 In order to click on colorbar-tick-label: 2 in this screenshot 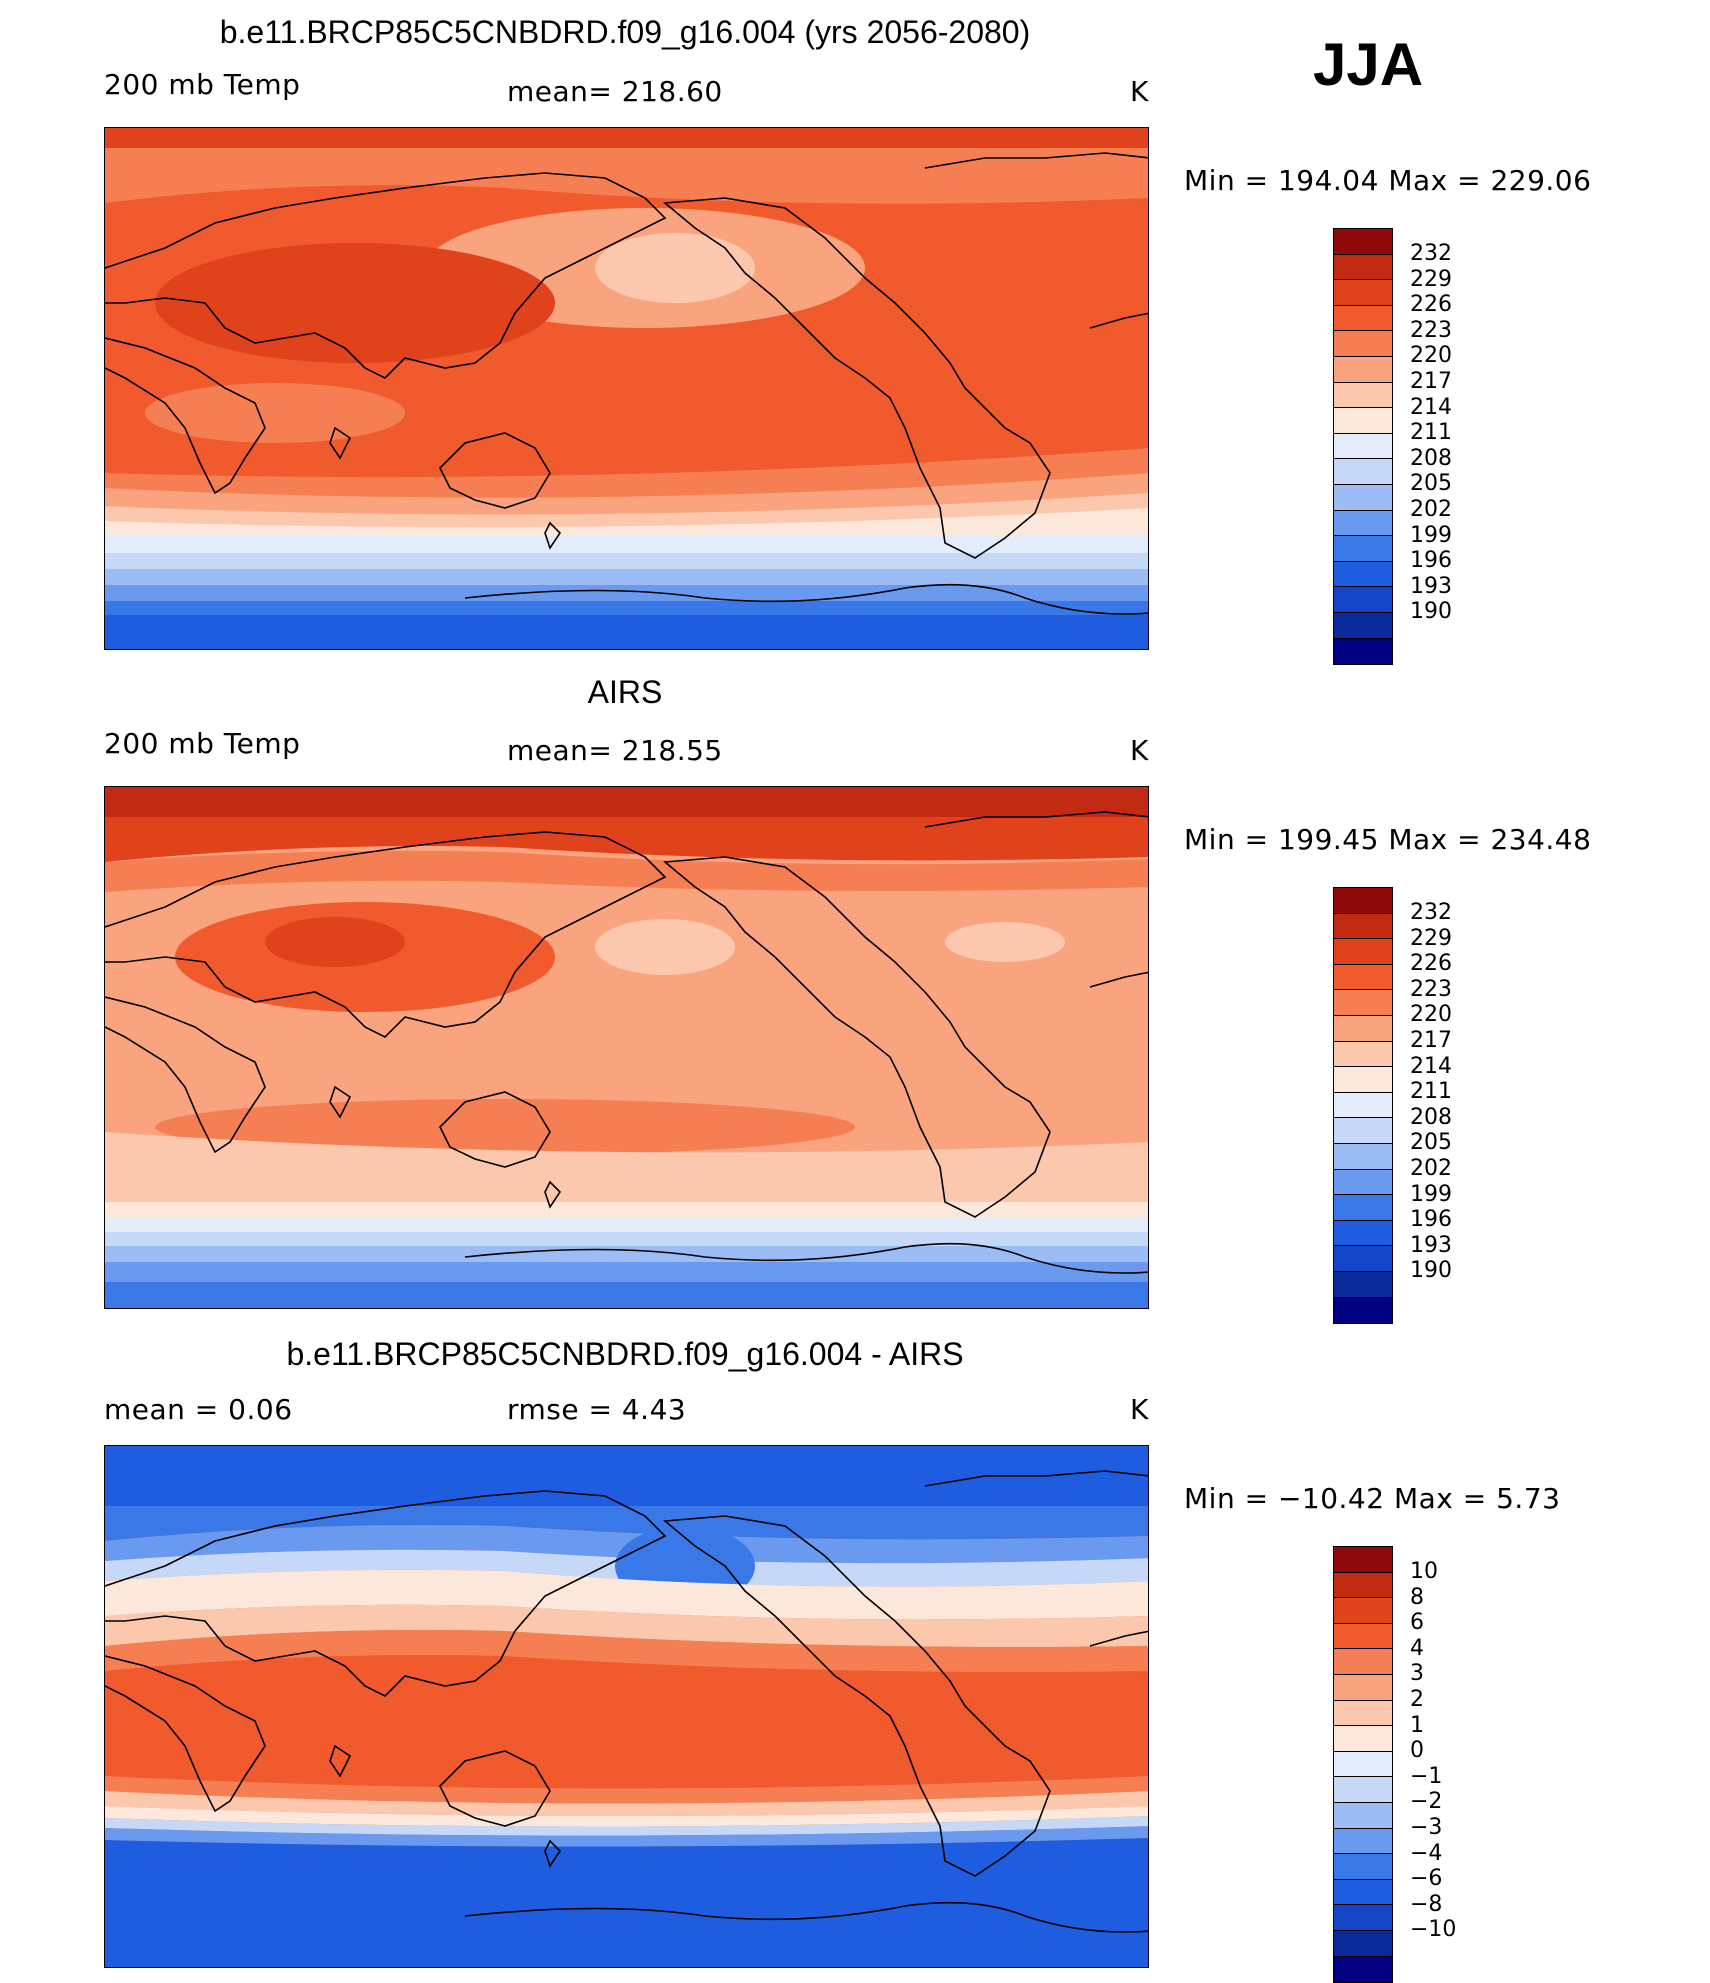, I will do `click(1417, 1699)`.